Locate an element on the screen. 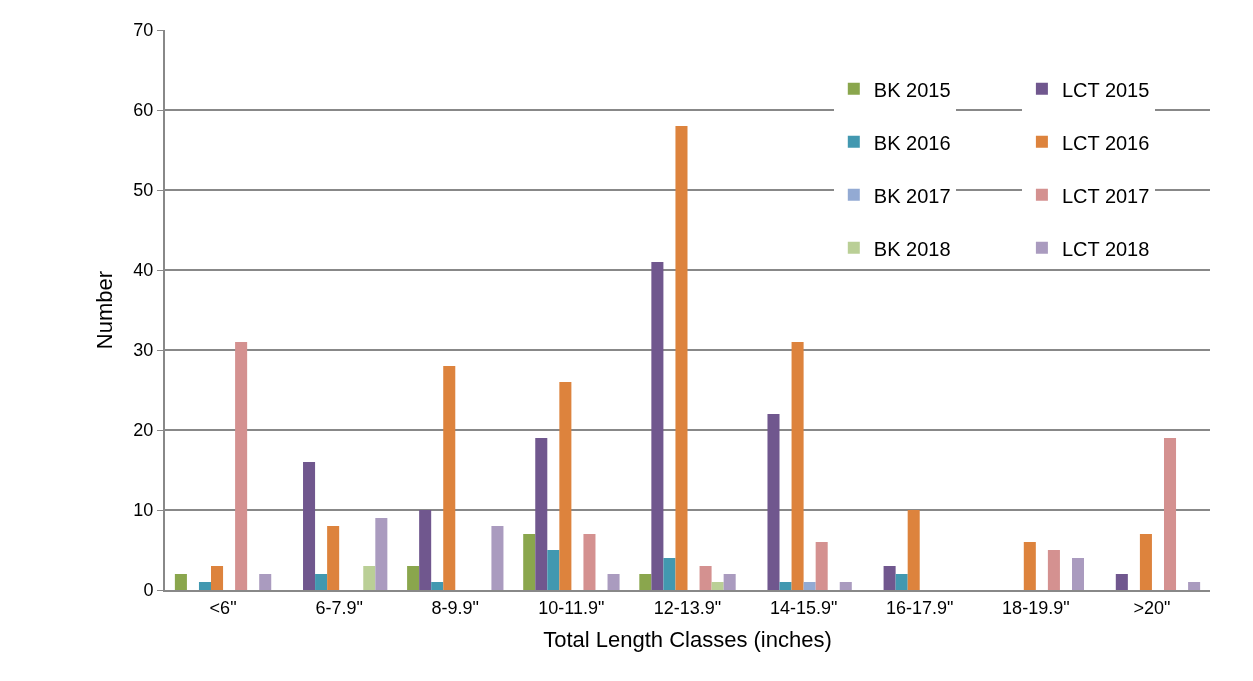 The image size is (1253, 681). x-tick-label: 18-19.9" is located at coordinates (1036, 607).